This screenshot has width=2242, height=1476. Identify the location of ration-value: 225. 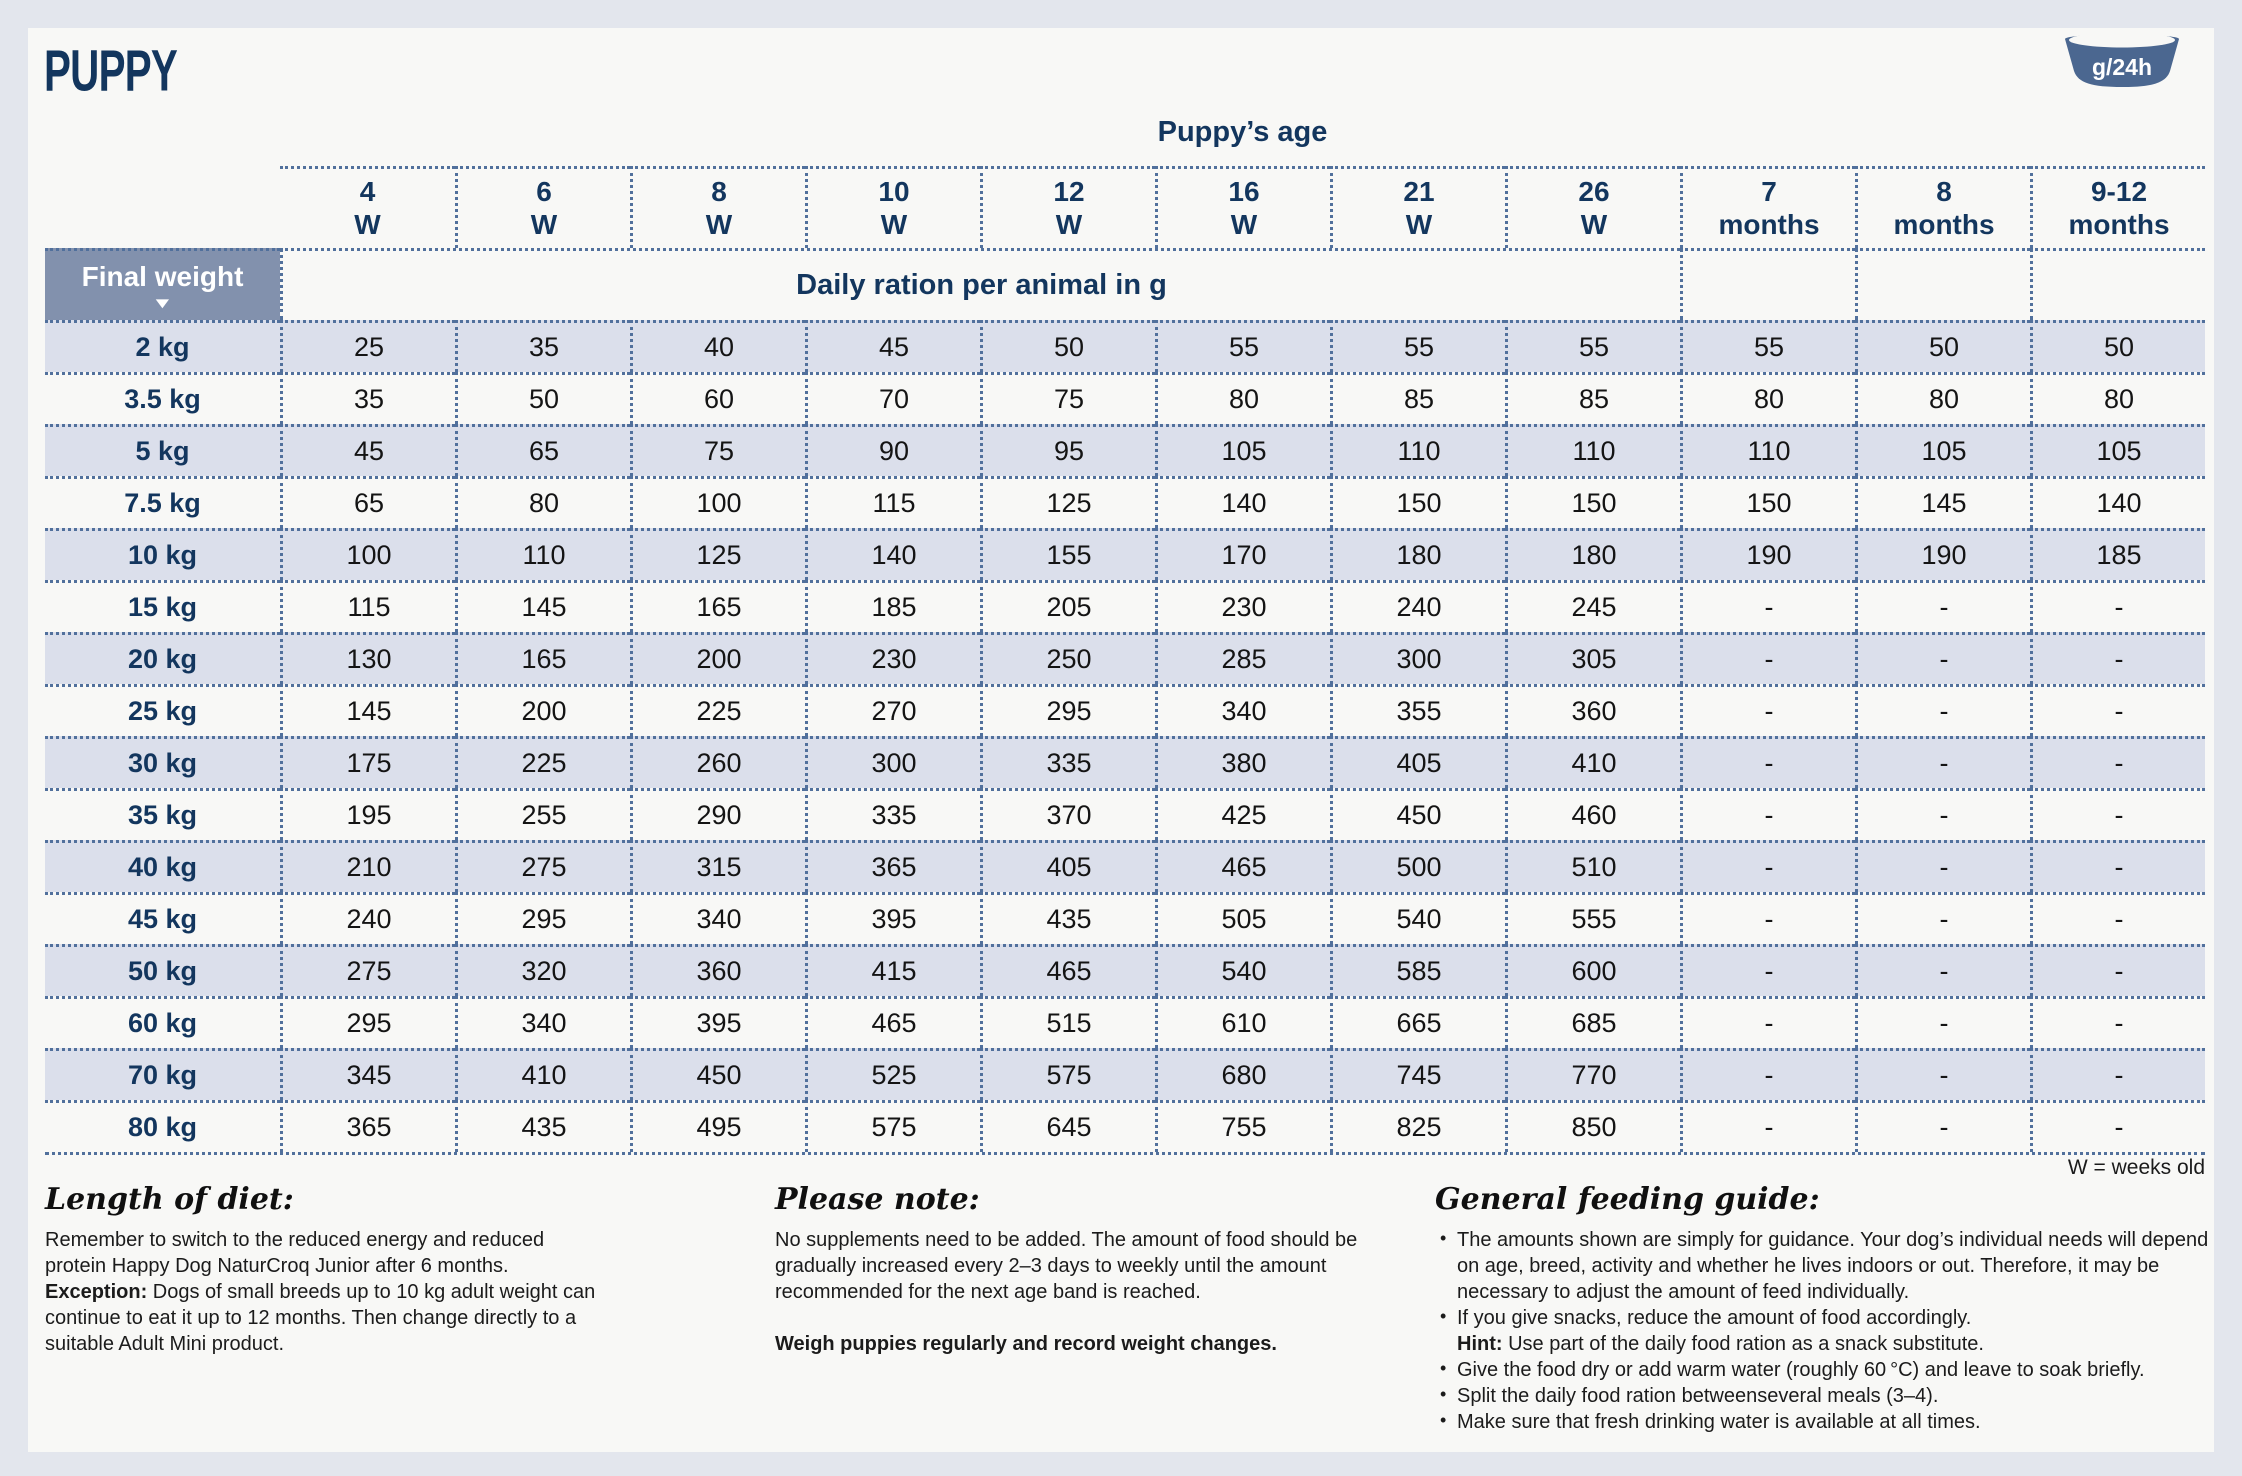
(717, 710).